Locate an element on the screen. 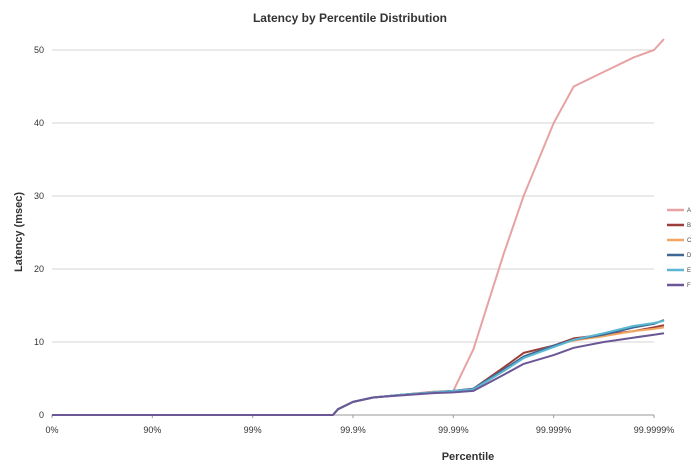  legend-label-e: E is located at coordinates (689, 271).